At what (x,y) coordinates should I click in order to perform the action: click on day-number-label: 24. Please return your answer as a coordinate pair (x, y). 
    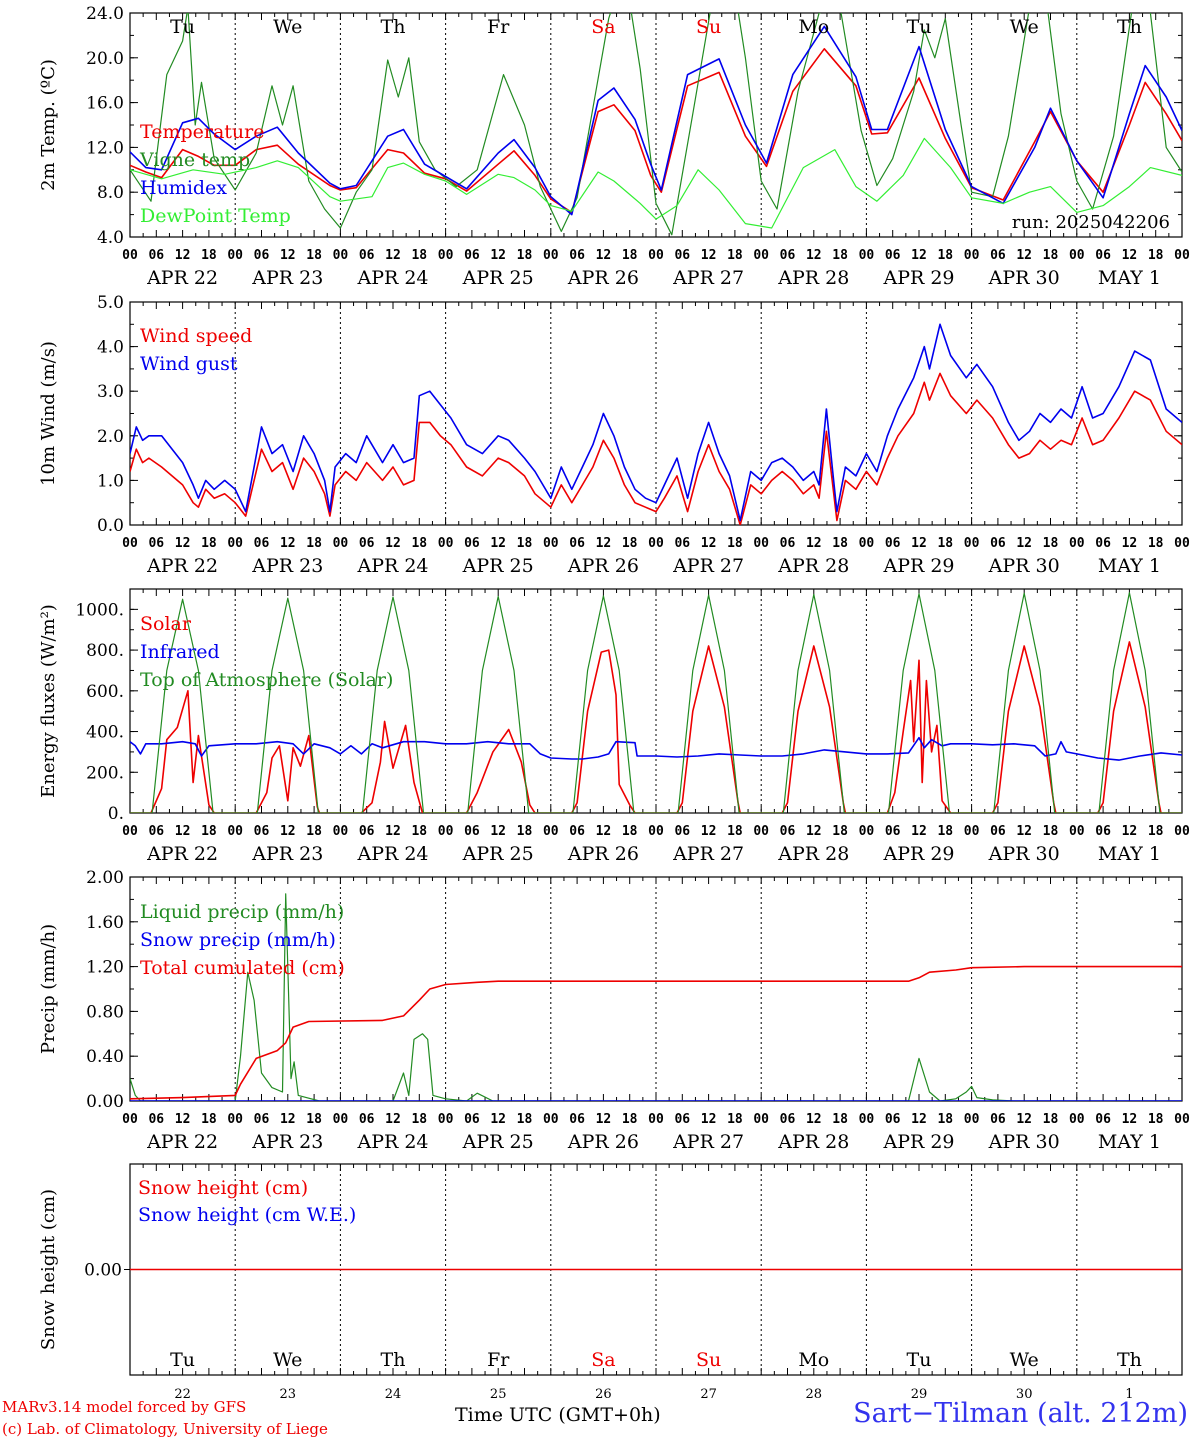
    Looking at the image, I should click on (393, 1394).